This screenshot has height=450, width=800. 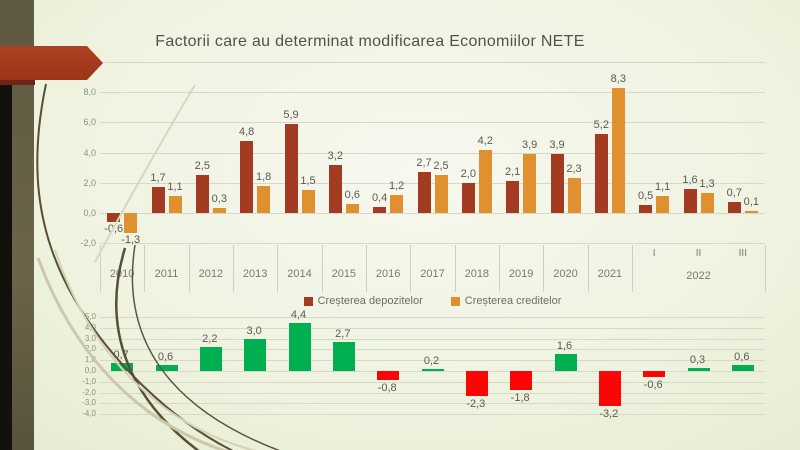 What do you see at coordinates (380, 197) in the screenshot?
I see `value-label: 0,4` at bounding box center [380, 197].